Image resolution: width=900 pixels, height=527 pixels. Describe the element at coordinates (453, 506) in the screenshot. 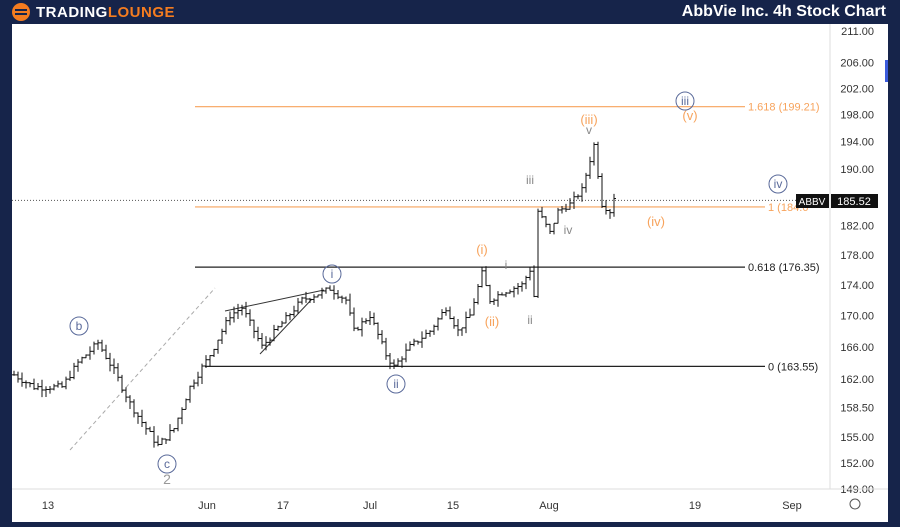

I see `x-tick-label: 15` at that location.